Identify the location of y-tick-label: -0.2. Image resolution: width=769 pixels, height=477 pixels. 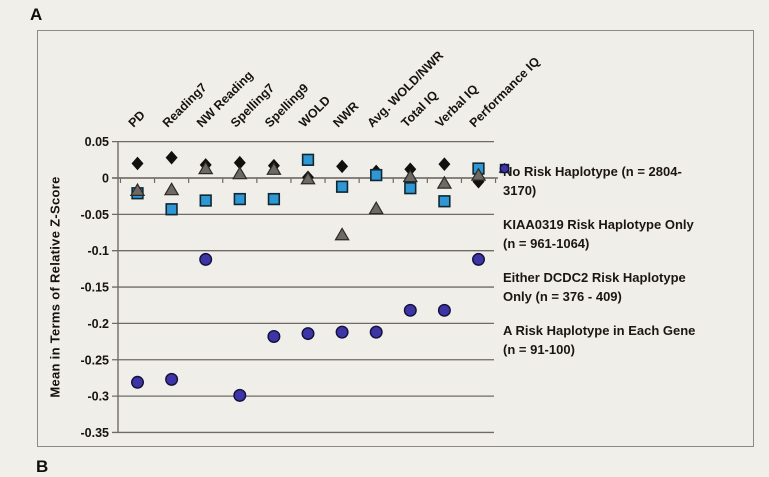
(98, 324).